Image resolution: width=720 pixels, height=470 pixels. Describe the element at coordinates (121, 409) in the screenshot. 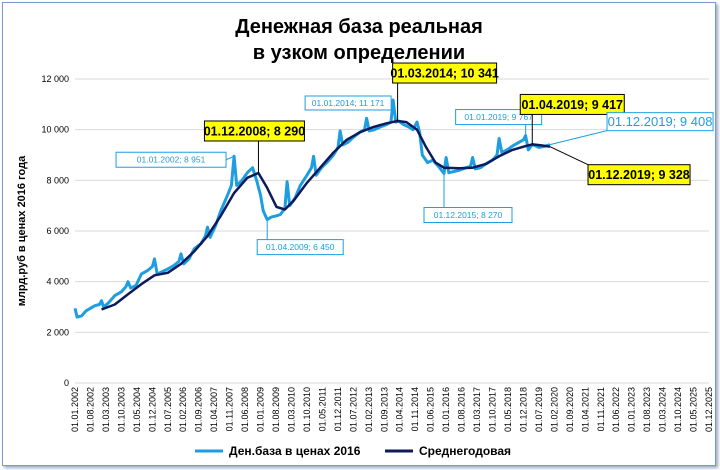

I see `x-tick-label: 01.10.2003` at that location.